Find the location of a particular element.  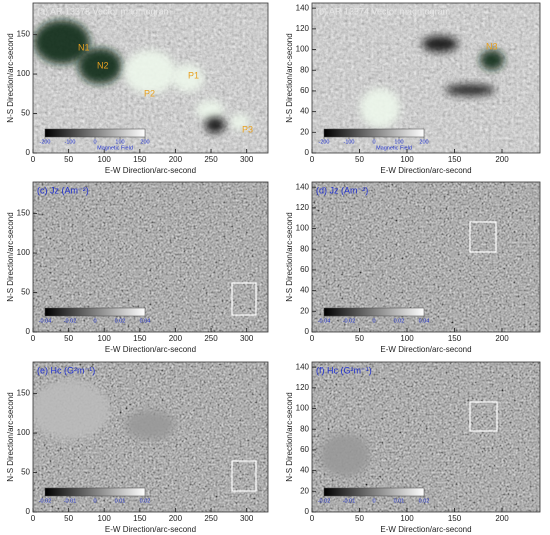

y-tick-label: 40 is located at coordinates (304, 290).